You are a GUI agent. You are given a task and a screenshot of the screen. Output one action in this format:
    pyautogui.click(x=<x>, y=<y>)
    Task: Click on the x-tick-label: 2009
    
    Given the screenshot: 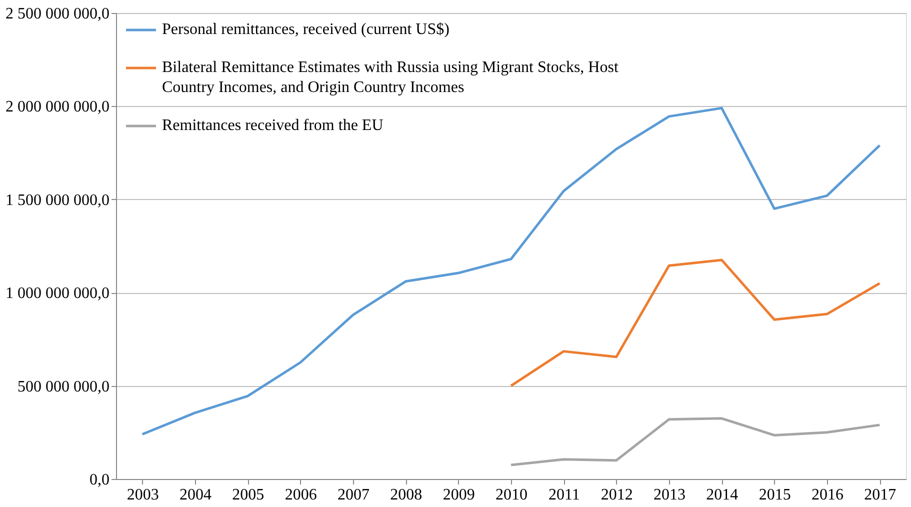 What is the action you would take?
    pyautogui.click(x=458, y=495)
    